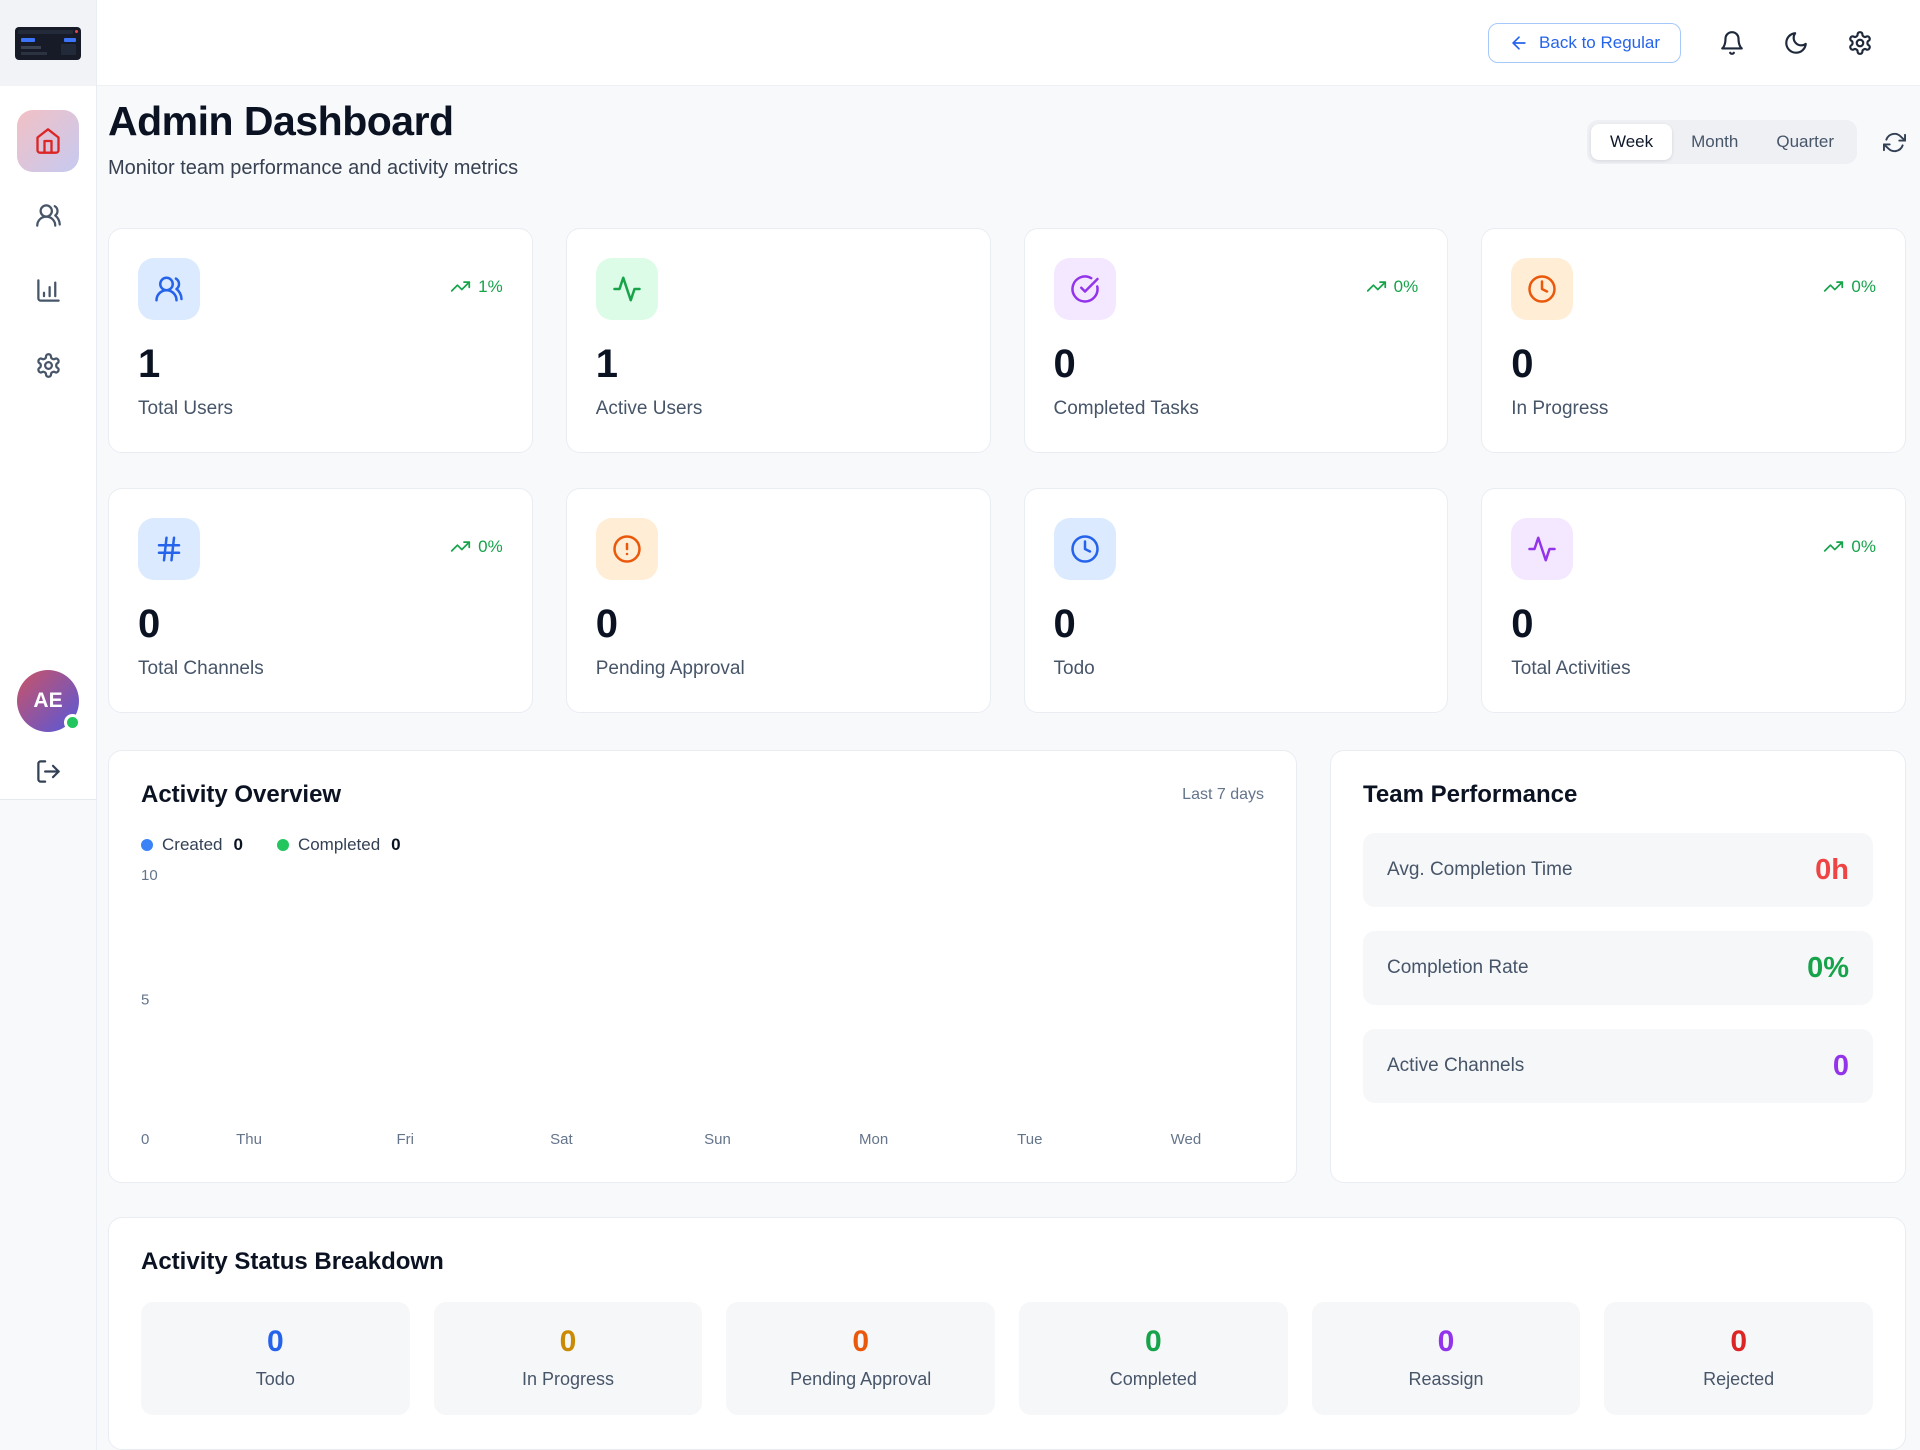  I want to click on x-axis-label: Sun, so click(717, 1139).